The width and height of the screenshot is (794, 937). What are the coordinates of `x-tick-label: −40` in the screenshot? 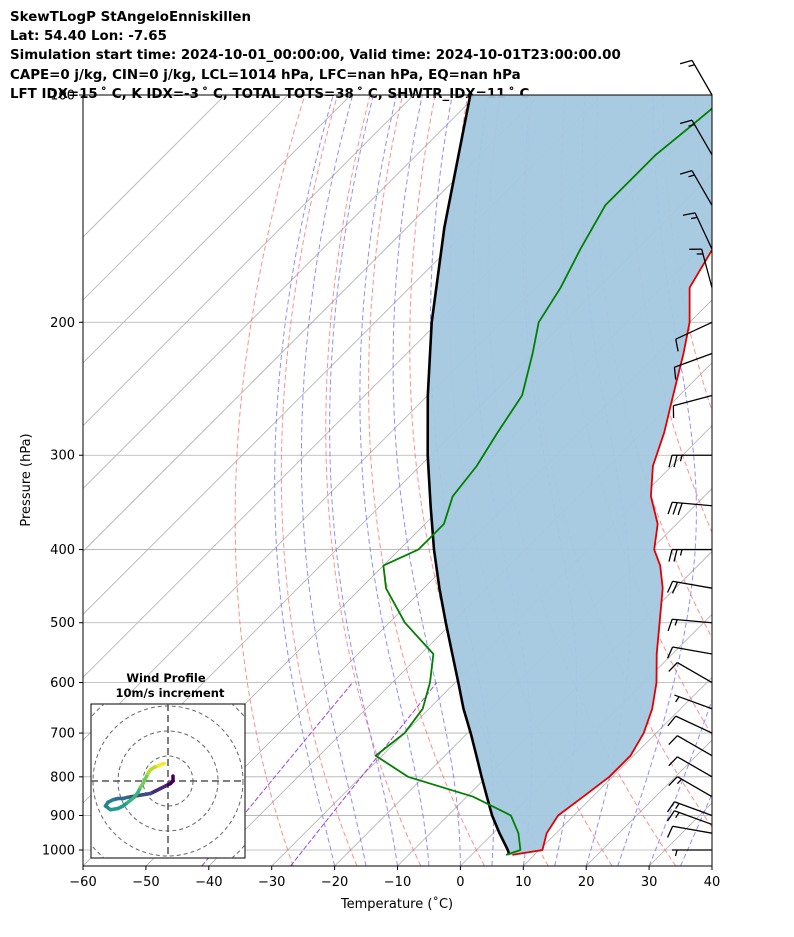 It's located at (208, 882).